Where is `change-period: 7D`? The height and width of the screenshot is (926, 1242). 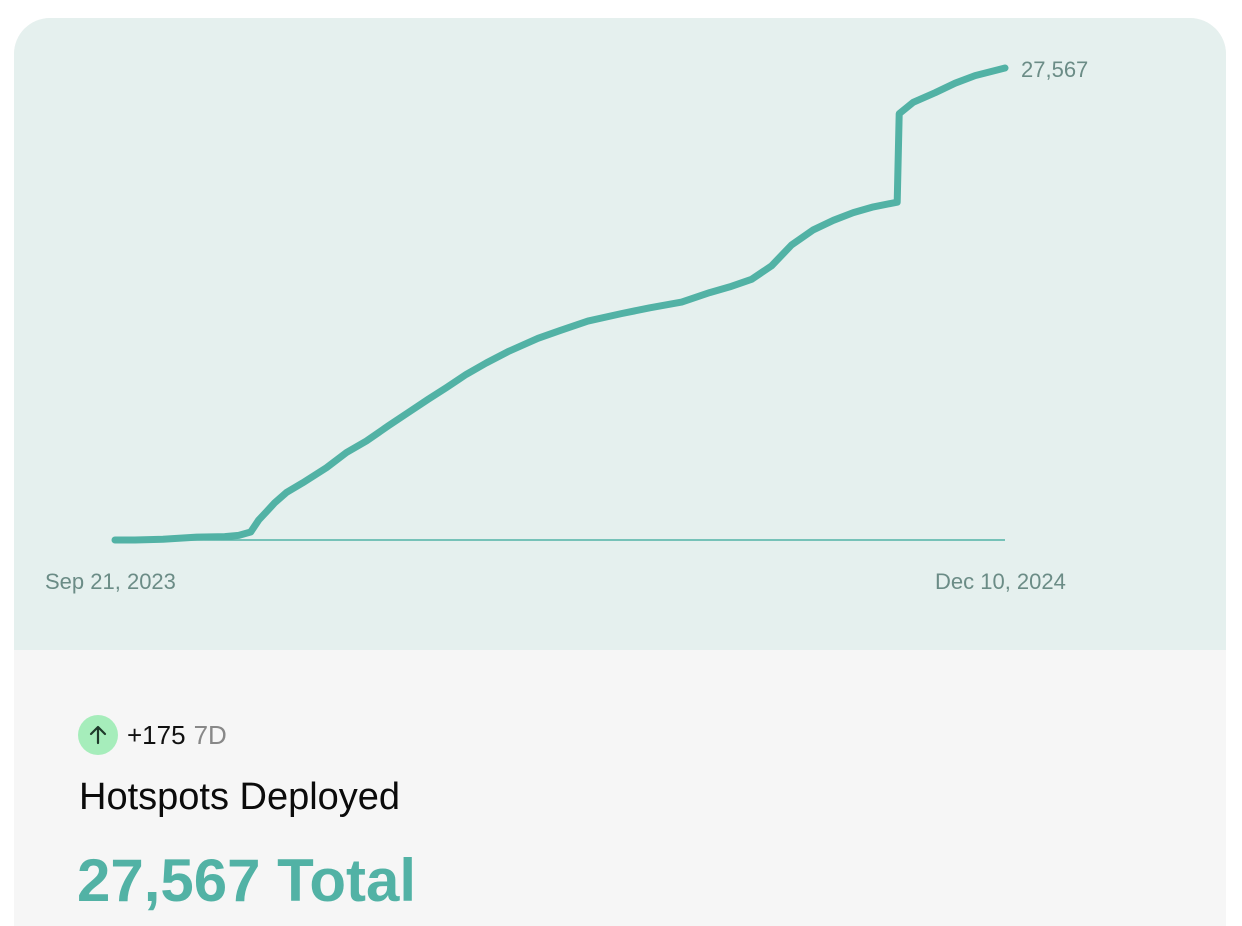 change-period: 7D is located at coordinates (210, 734).